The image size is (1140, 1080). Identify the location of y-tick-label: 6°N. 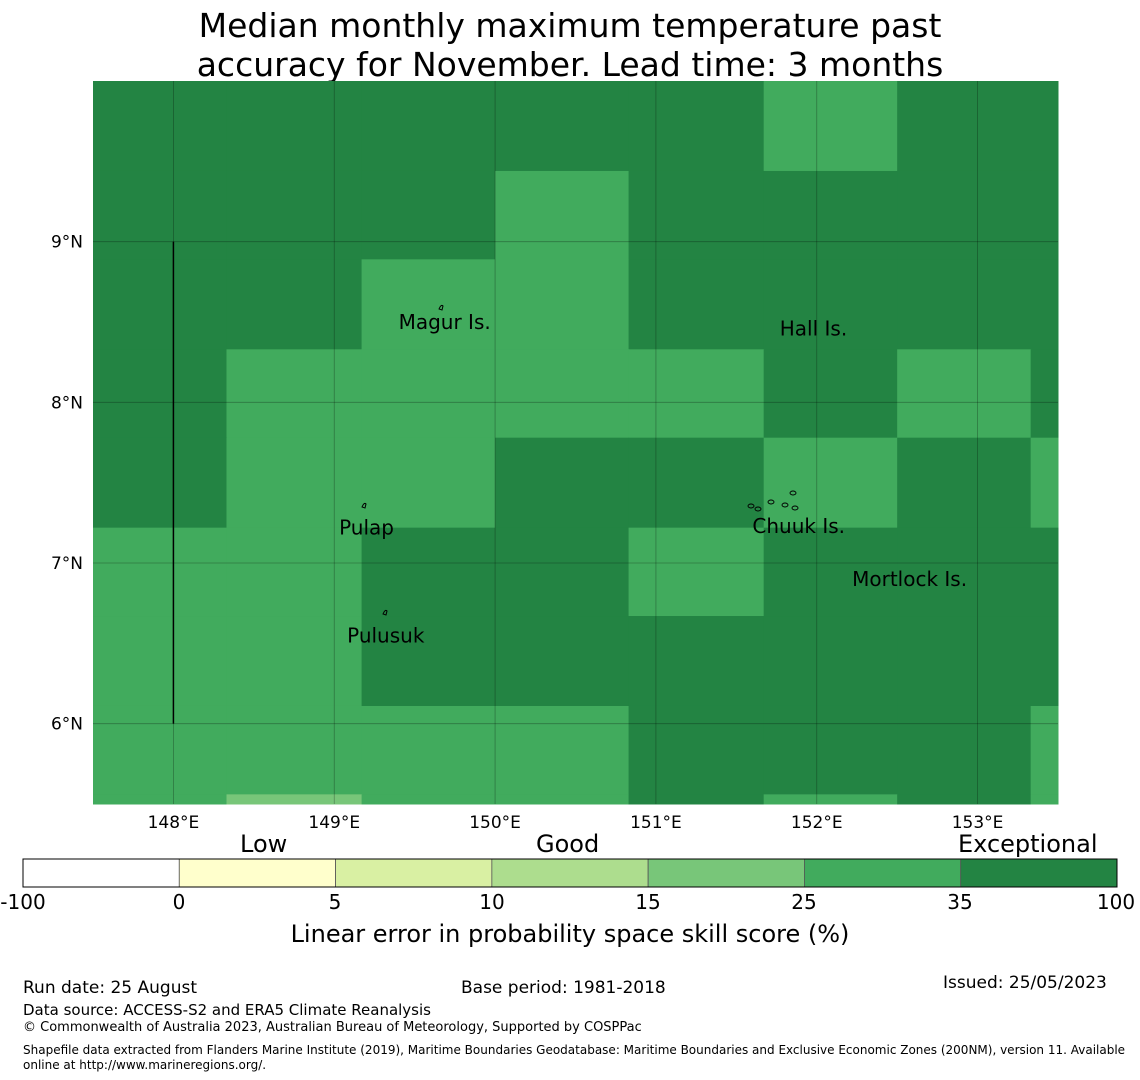
(67, 725).